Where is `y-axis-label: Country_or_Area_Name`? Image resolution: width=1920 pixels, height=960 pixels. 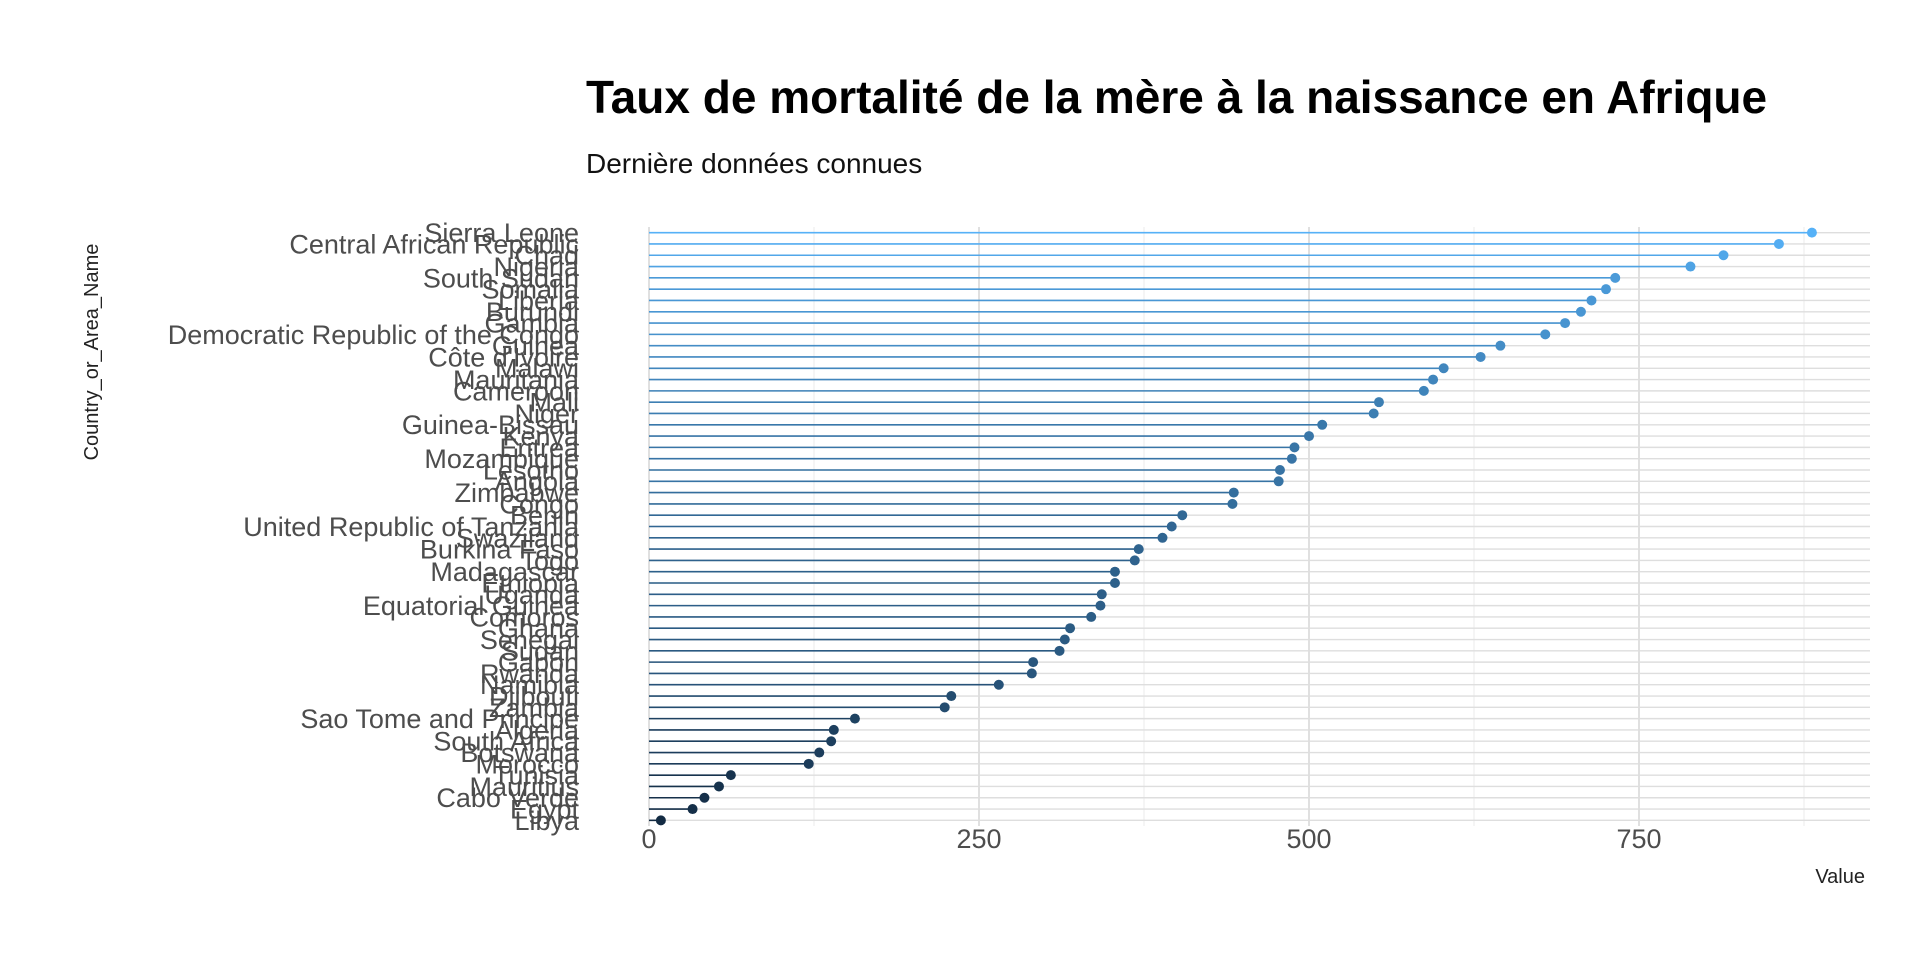 y-axis-label: Country_or_Area_Name is located at coordinates (92, 352).